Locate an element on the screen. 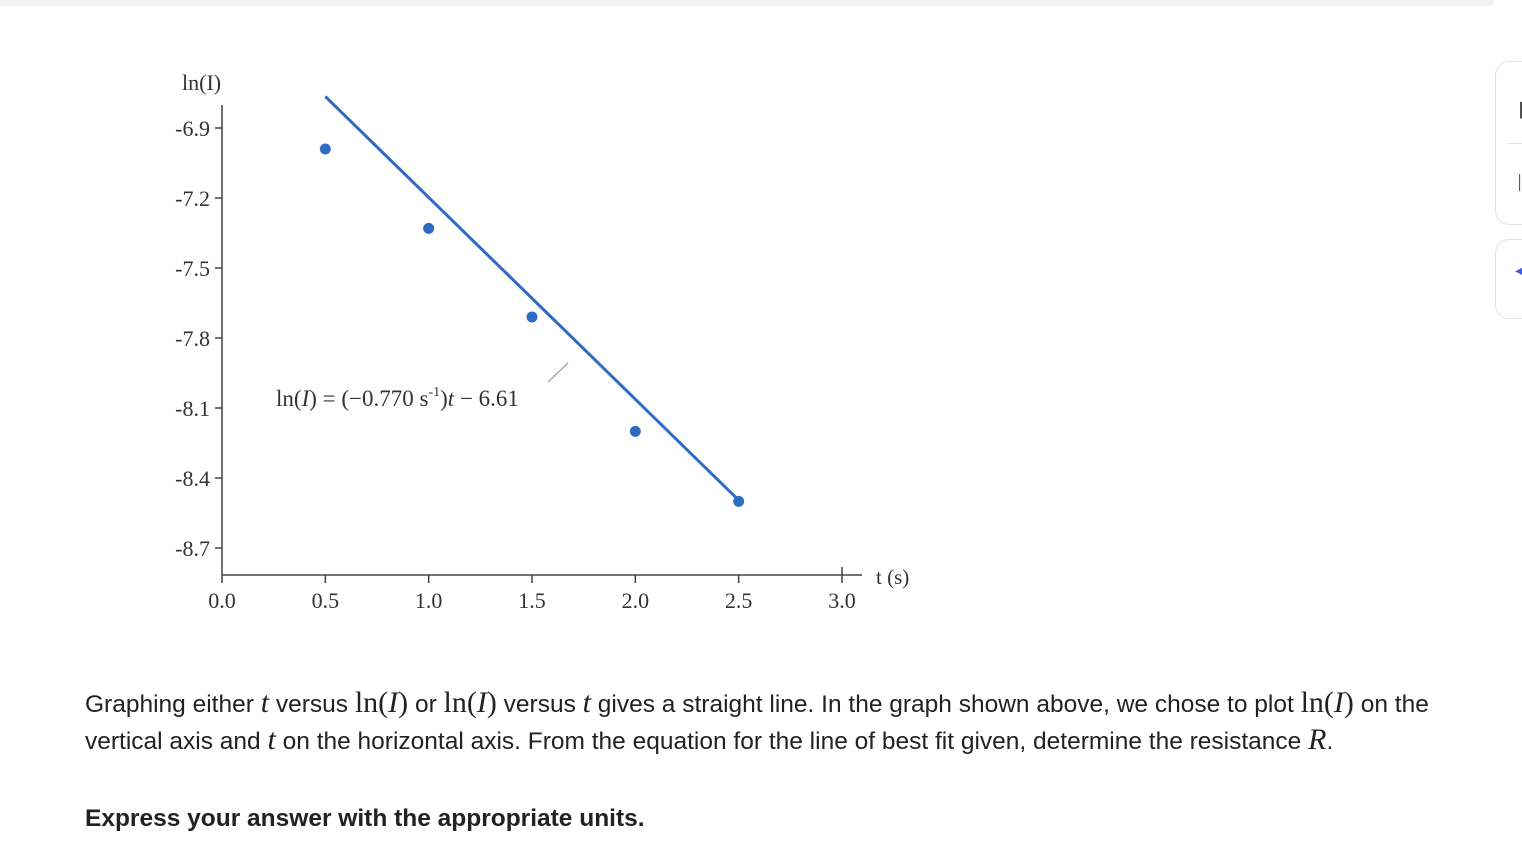  x-tick-label: 0.0 is located at coordinates (222, 600).